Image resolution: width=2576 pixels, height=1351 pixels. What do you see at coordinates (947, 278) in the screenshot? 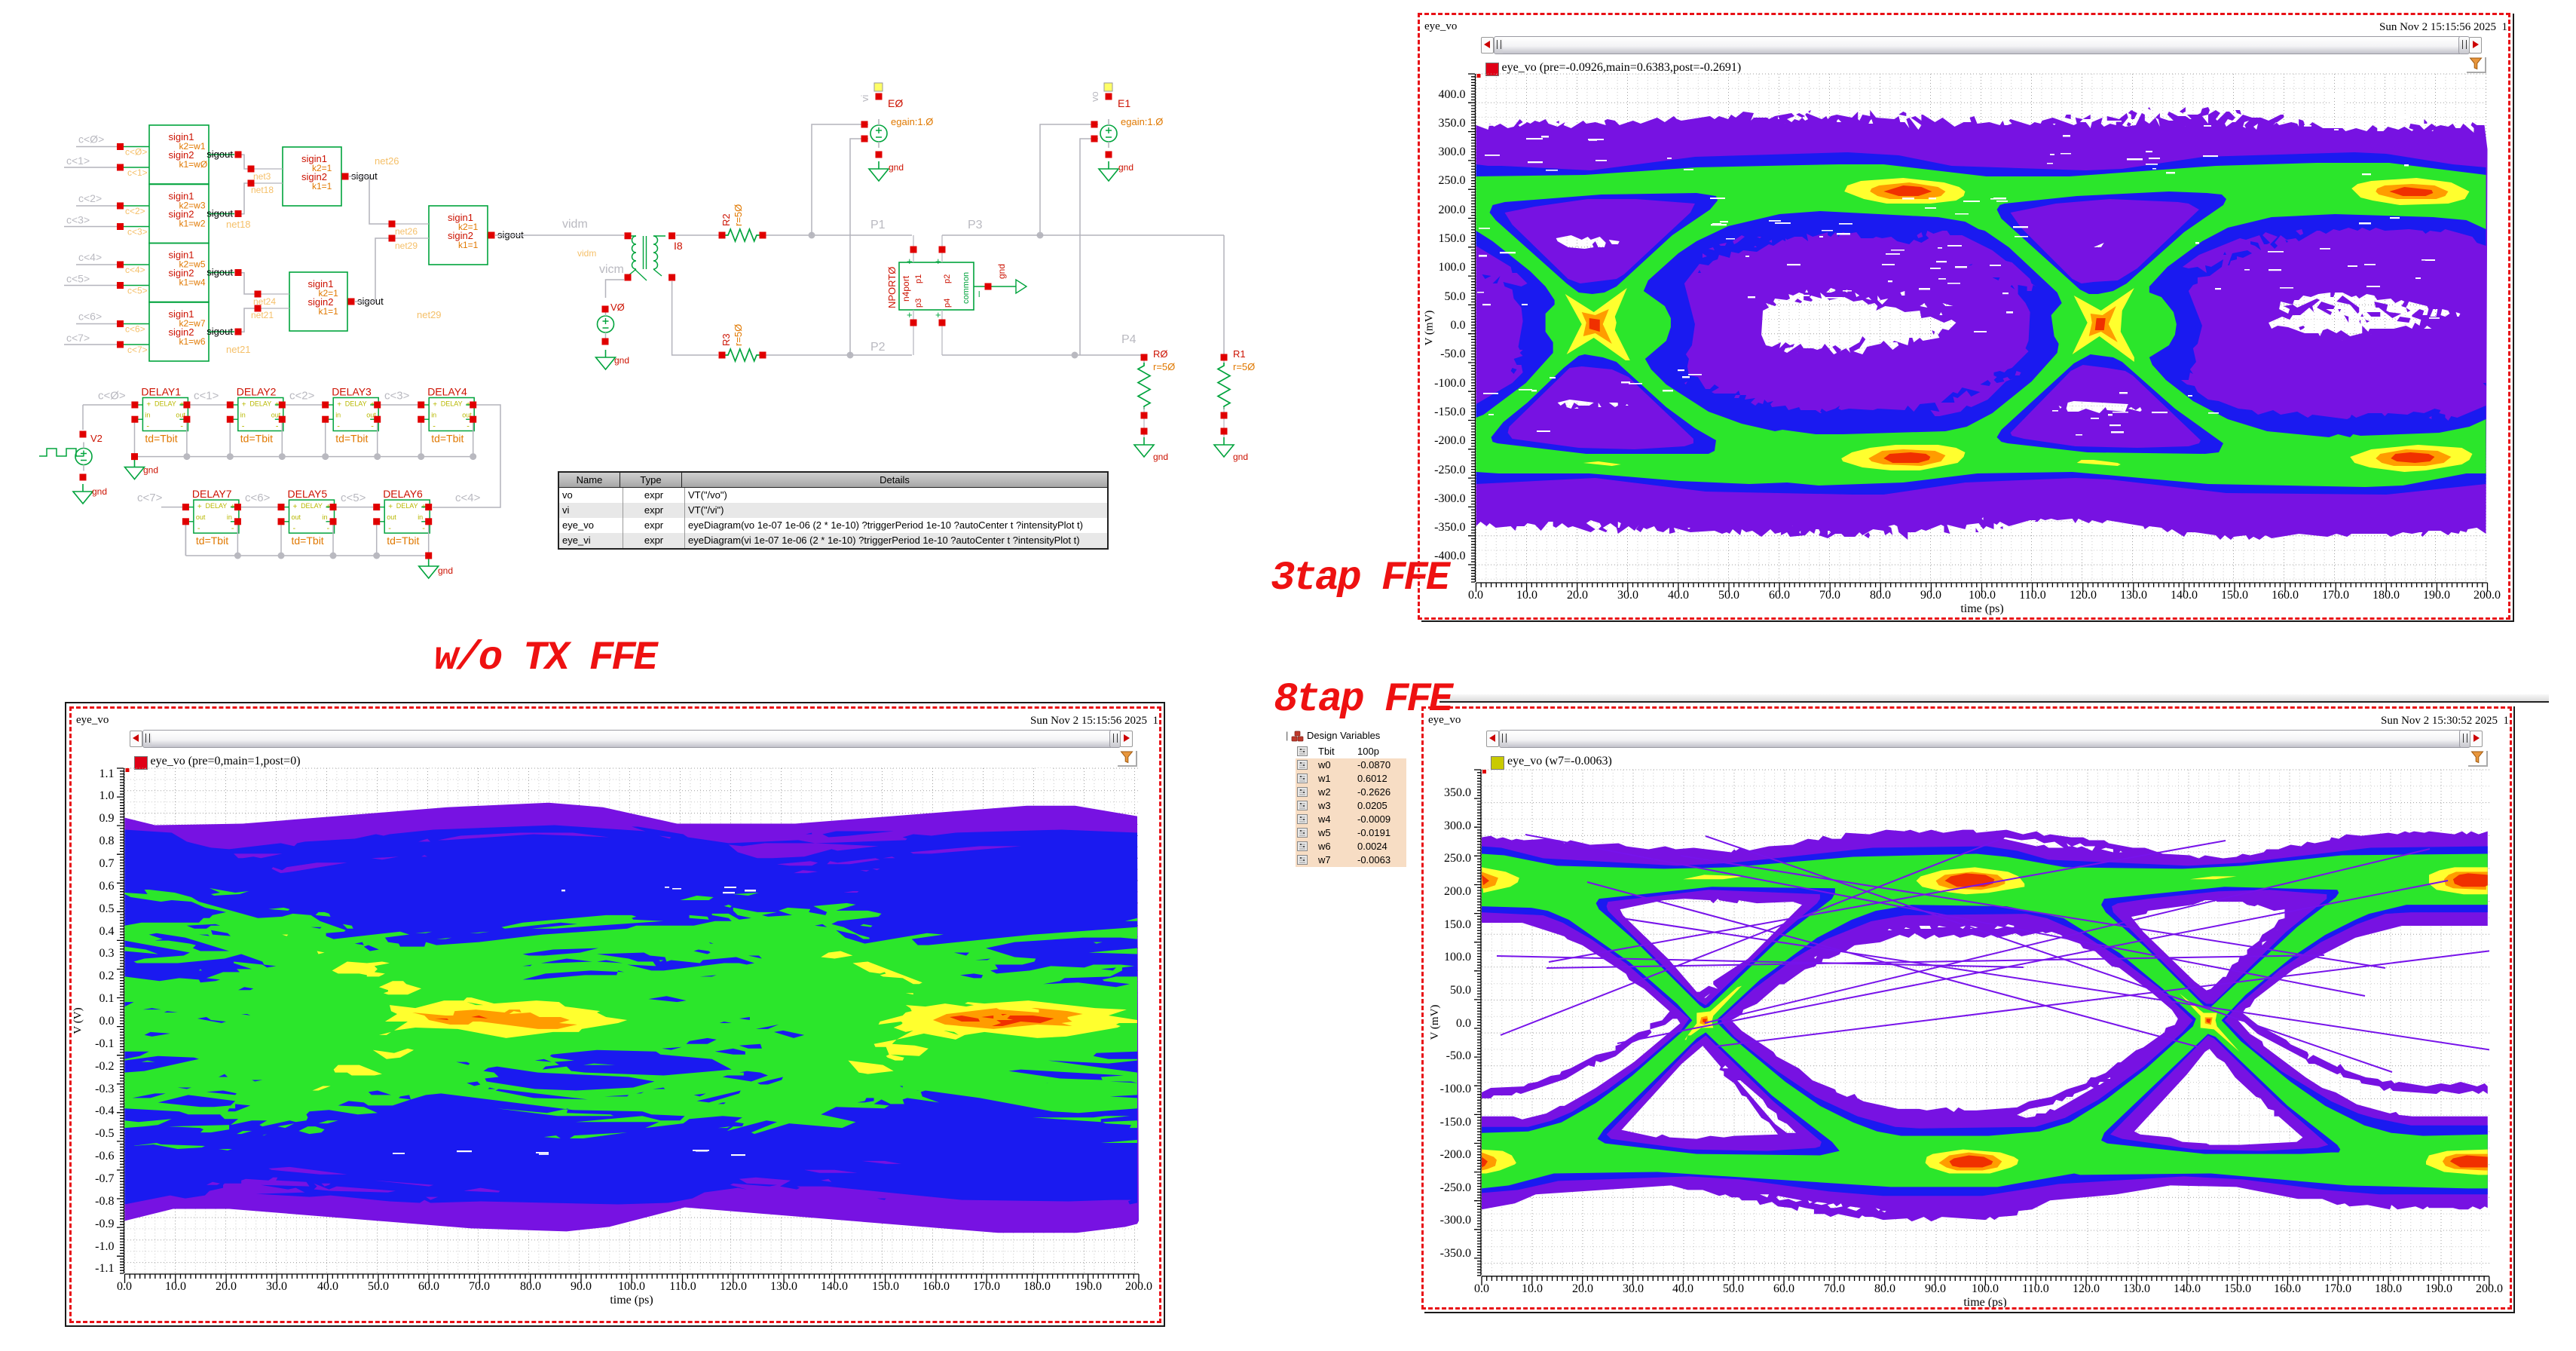
I see `svg-text: p2` at bounding box center [947, 278].